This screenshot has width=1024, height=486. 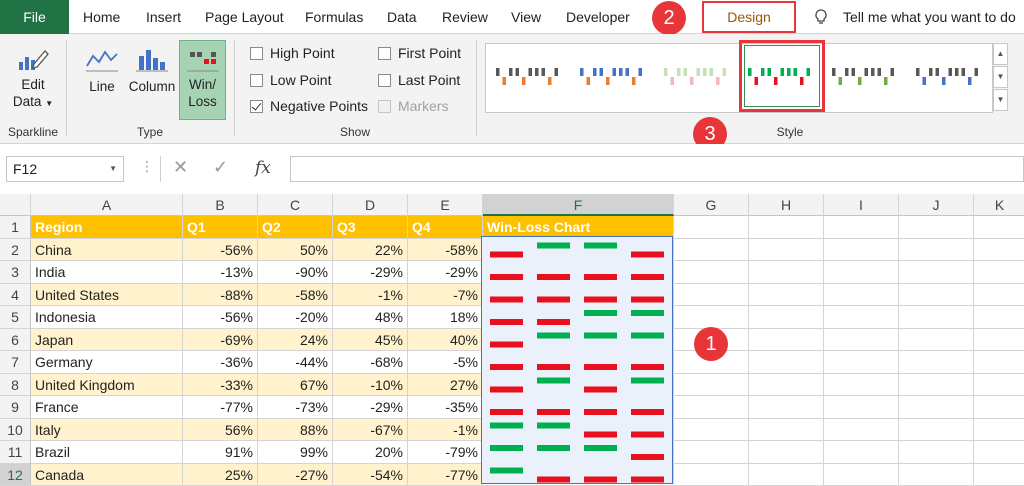 What do you see at coordinates (370, 384) in the screenshot?
I see `quarter-value-cell: -10%` at bounding box center [370, 384].